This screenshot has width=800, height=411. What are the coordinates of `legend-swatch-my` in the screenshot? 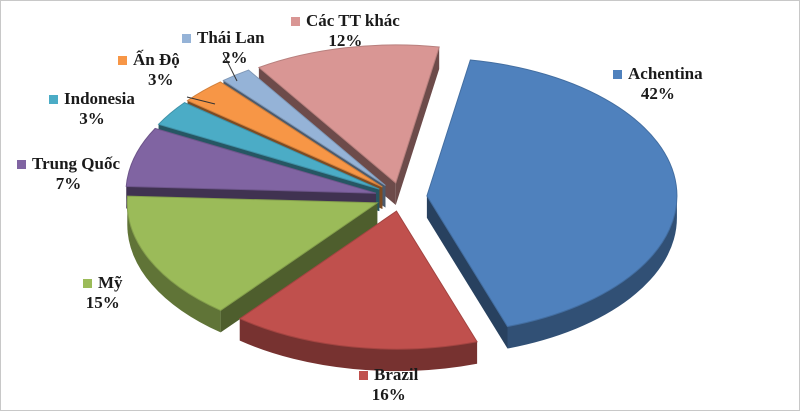 It's located at (87, 283).